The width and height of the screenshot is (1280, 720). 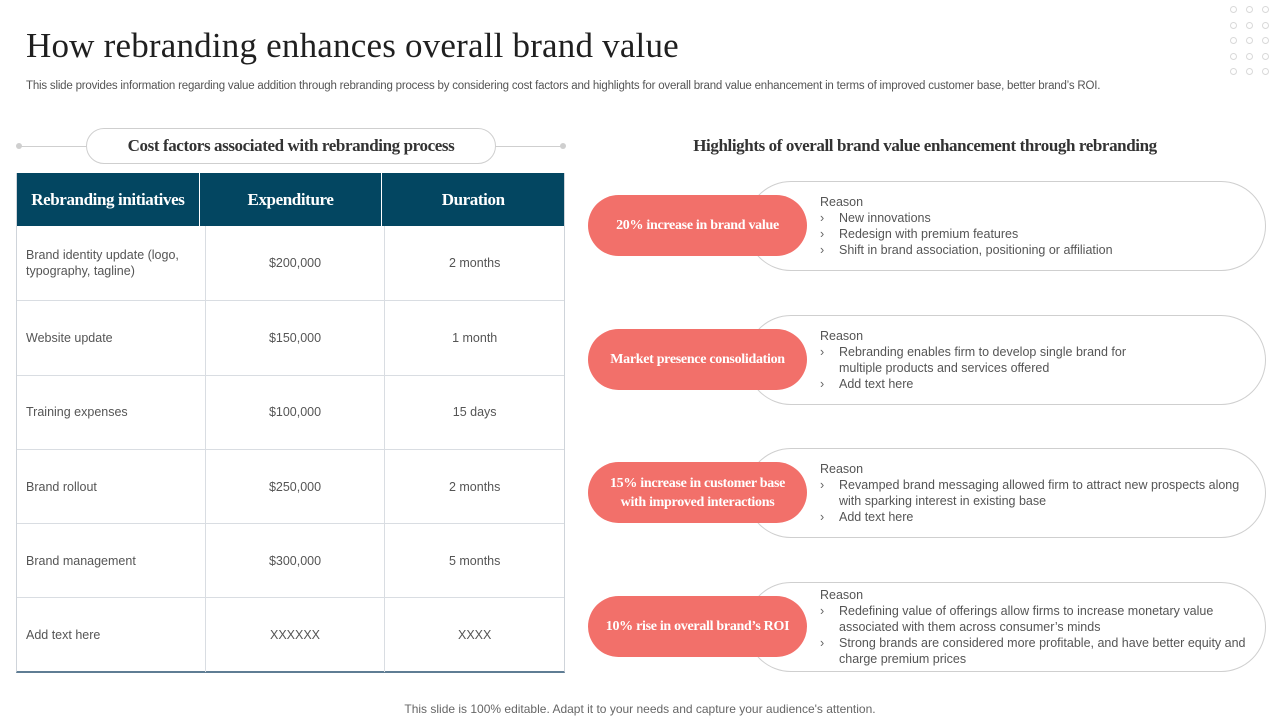 I want to click on table-row: Brand rollout $250,000 2 months, so click(x=290, y=486).